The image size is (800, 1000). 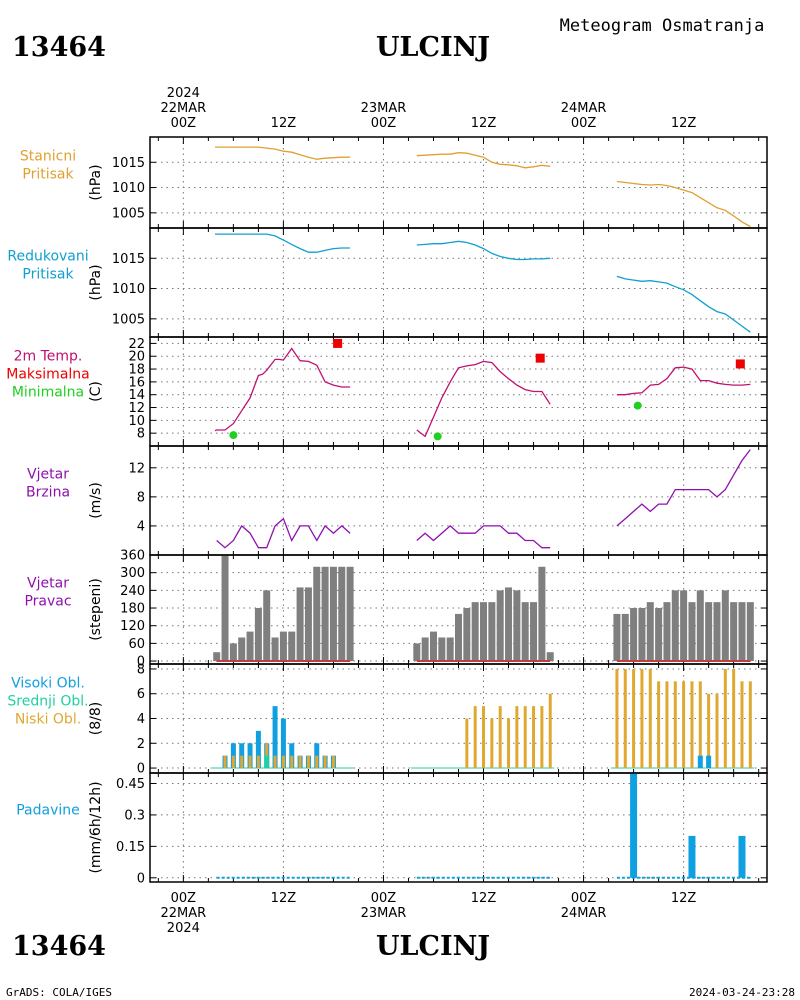 What do you see at coordinates (184, 123) in the screenshot?
I see `time-label-top: 00Z` at bounding box center [184, 123].